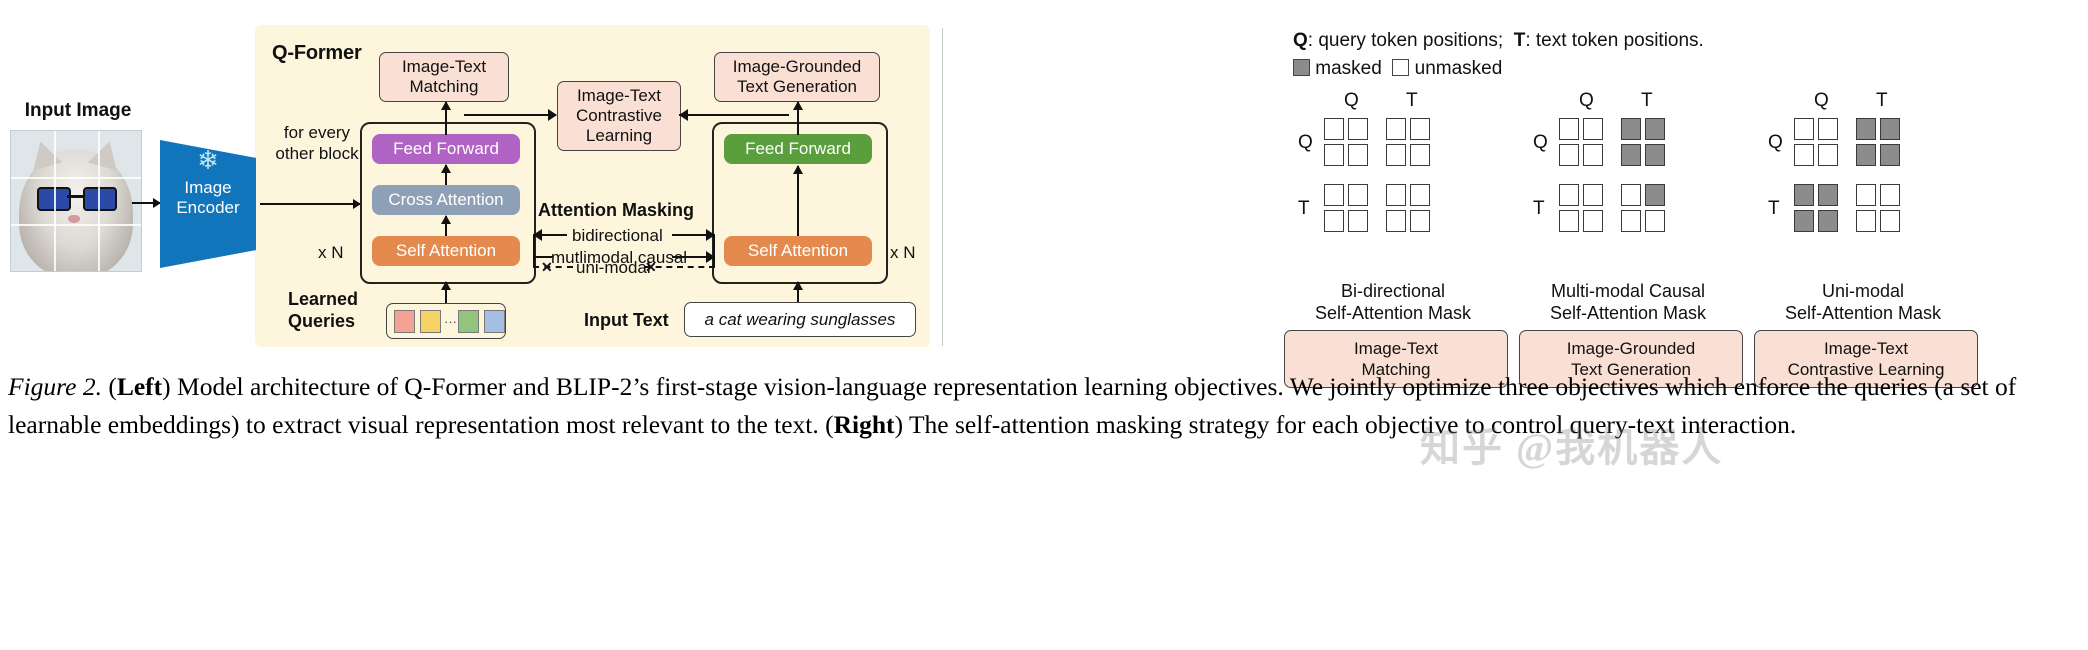  What do you see at coordinates (617, 235) in the screenshot?
I see `mask-label-bidirectional: bidirectional` at bounding box center [617, 235].